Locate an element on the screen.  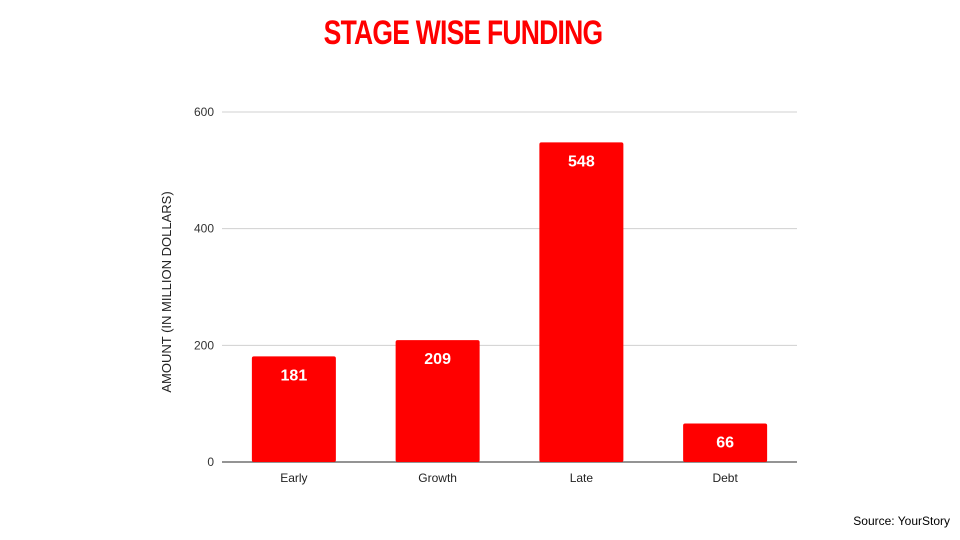
chart-title: STAGE WISE FUNDING is located at coordinates (463, 33).